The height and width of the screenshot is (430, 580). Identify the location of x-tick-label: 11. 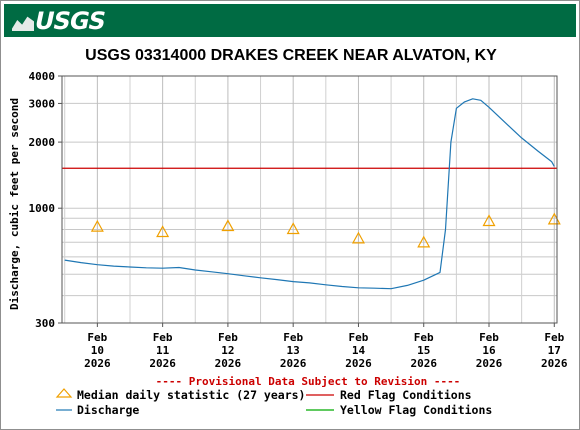
(163, 350).